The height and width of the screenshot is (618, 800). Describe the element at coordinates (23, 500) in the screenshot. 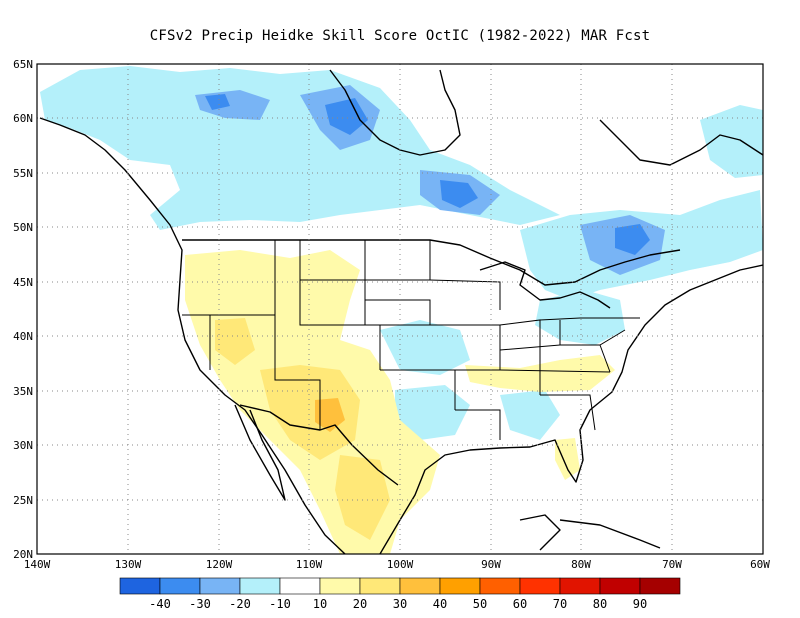

I see `lat-label-25n: 25N` at that location.